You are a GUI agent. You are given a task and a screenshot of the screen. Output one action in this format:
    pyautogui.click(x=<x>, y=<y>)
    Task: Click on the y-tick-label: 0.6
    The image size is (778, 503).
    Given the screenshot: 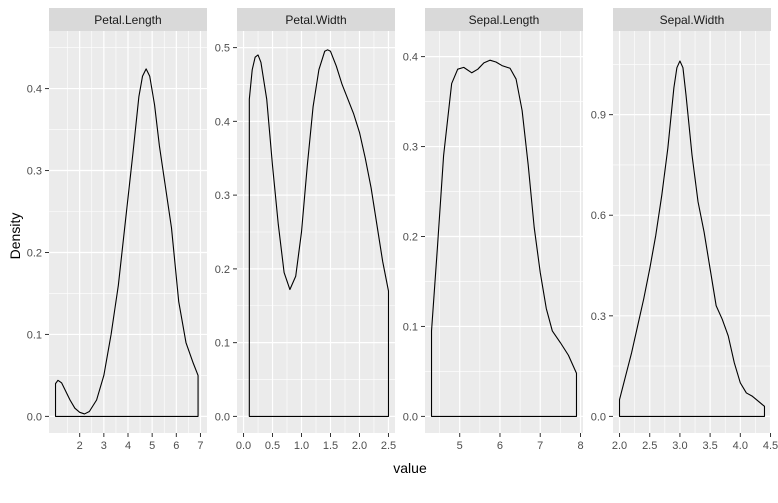 What is the action you would take?
    pyautogui.click(x=598, y=216)
    